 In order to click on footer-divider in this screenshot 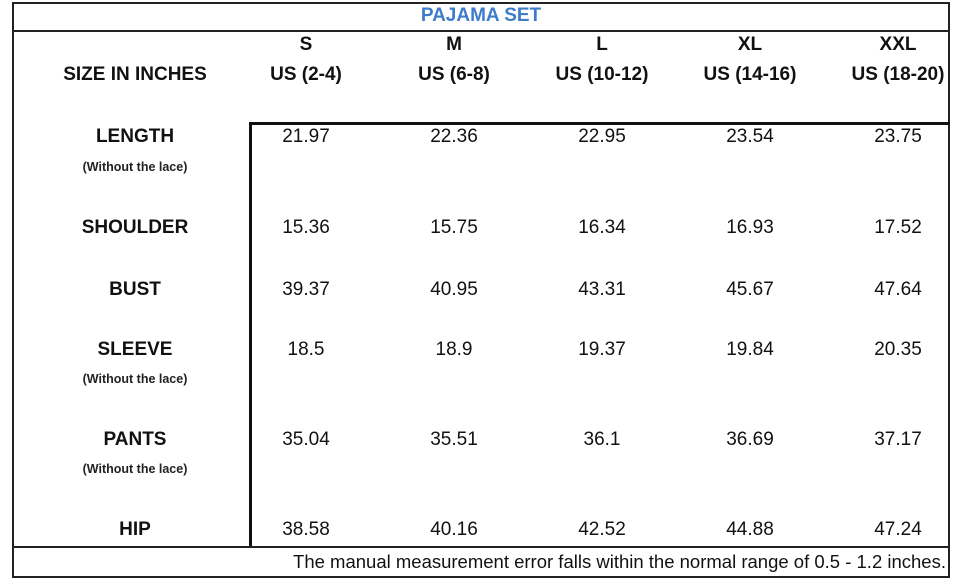, I will do `click(481, 547)`.